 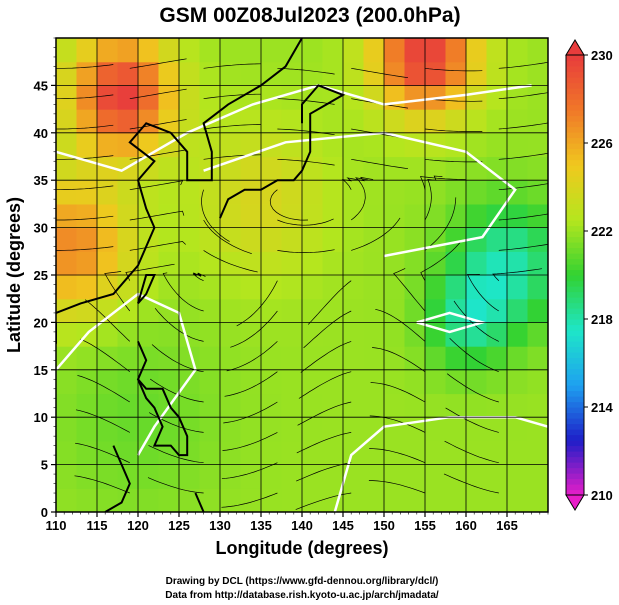 I want to click on y-tick-label: 10, so click(x=41, y=417).